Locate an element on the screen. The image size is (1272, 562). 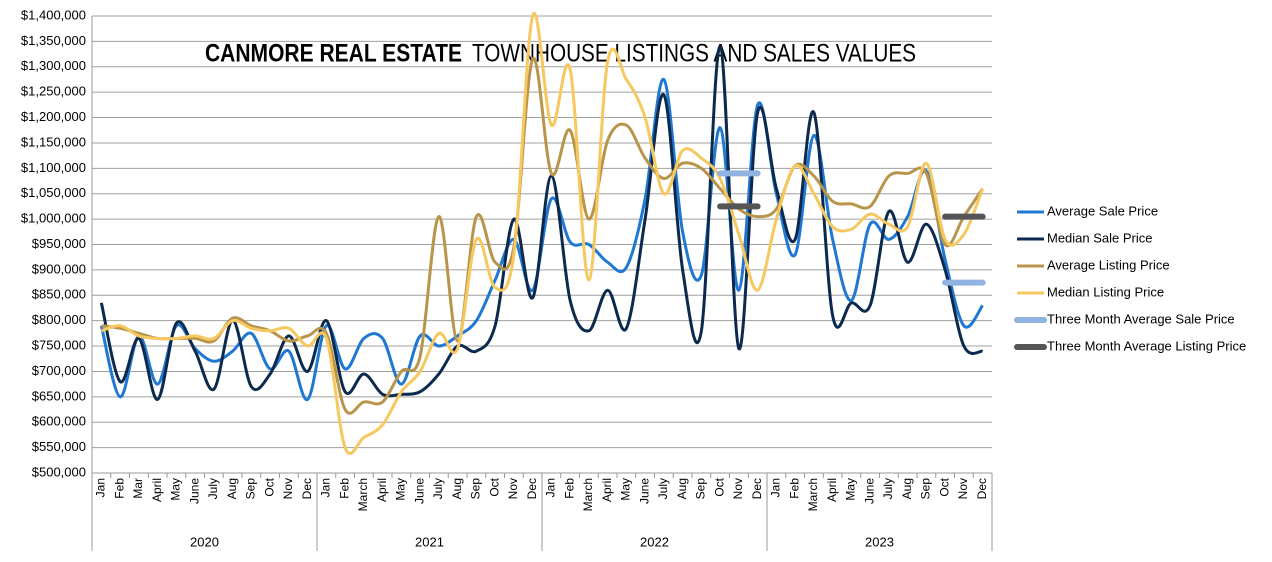
y-tick-label: $1,150,000 is located at coordinates (53, 141).